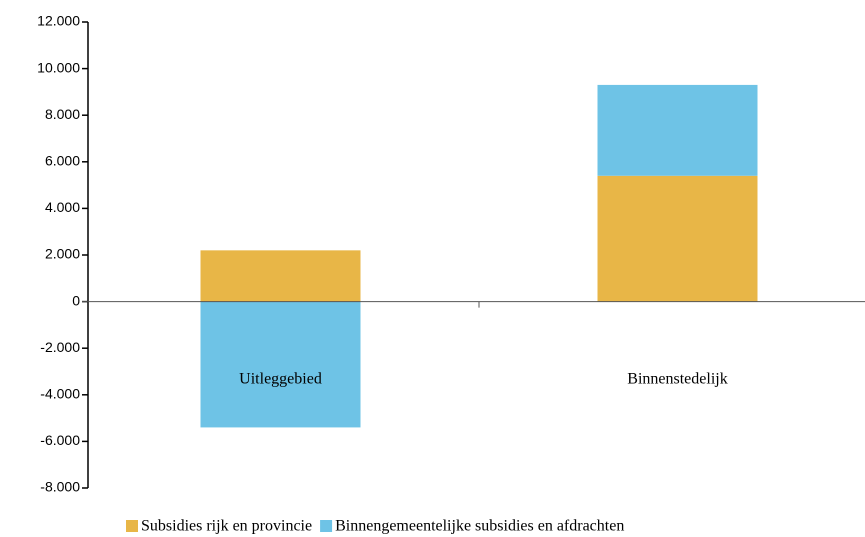  Describe the element at coordinates (62, 161) in the screenshot. I see `y-tick-label: 6.000` at that location.